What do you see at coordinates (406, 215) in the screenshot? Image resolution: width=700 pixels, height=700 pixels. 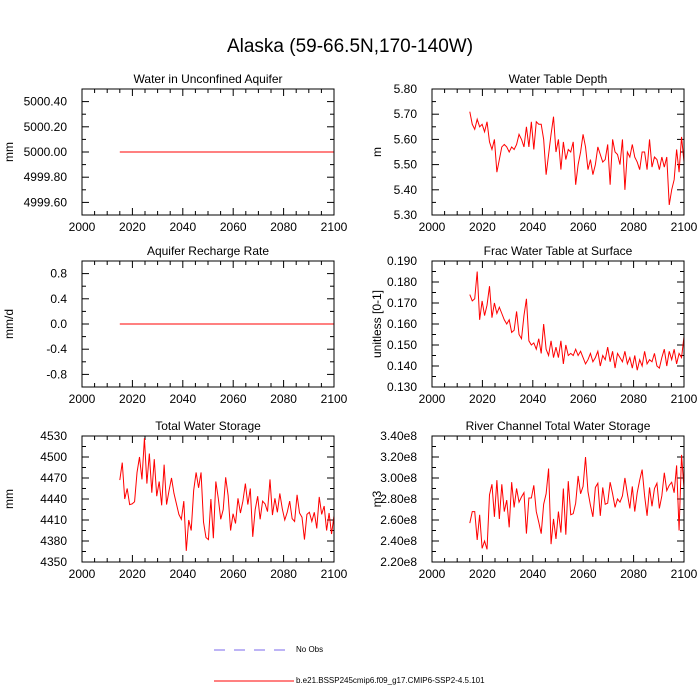 I see `y-tick-label: 5.30` at bounding box center [406, 215].